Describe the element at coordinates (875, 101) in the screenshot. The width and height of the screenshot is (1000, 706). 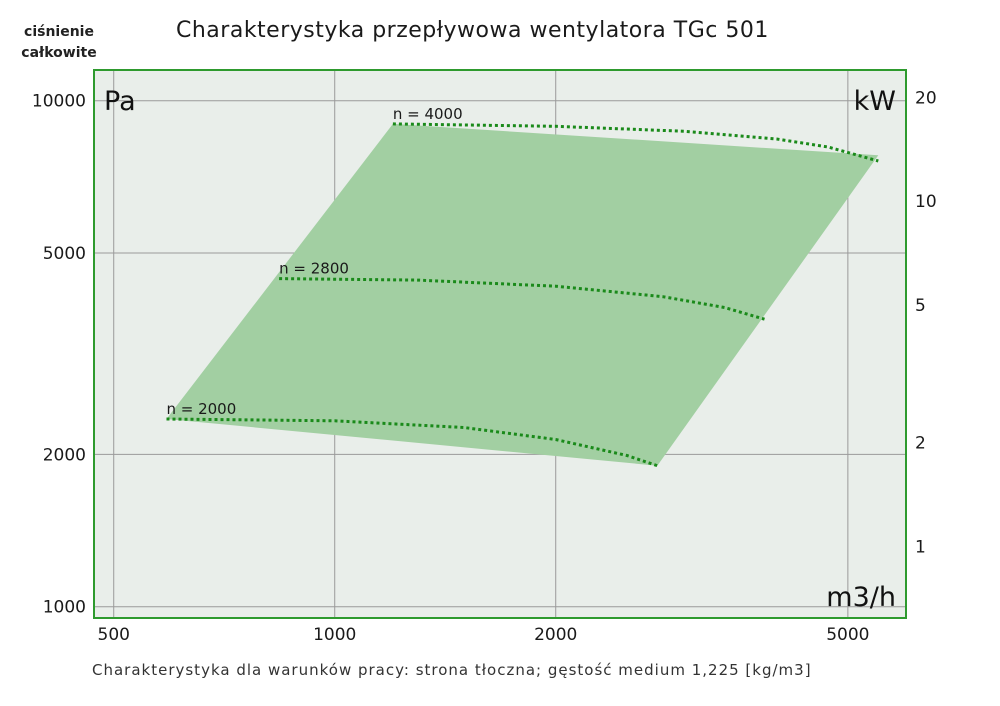
I see `y2-unit-label: kW` at that location.